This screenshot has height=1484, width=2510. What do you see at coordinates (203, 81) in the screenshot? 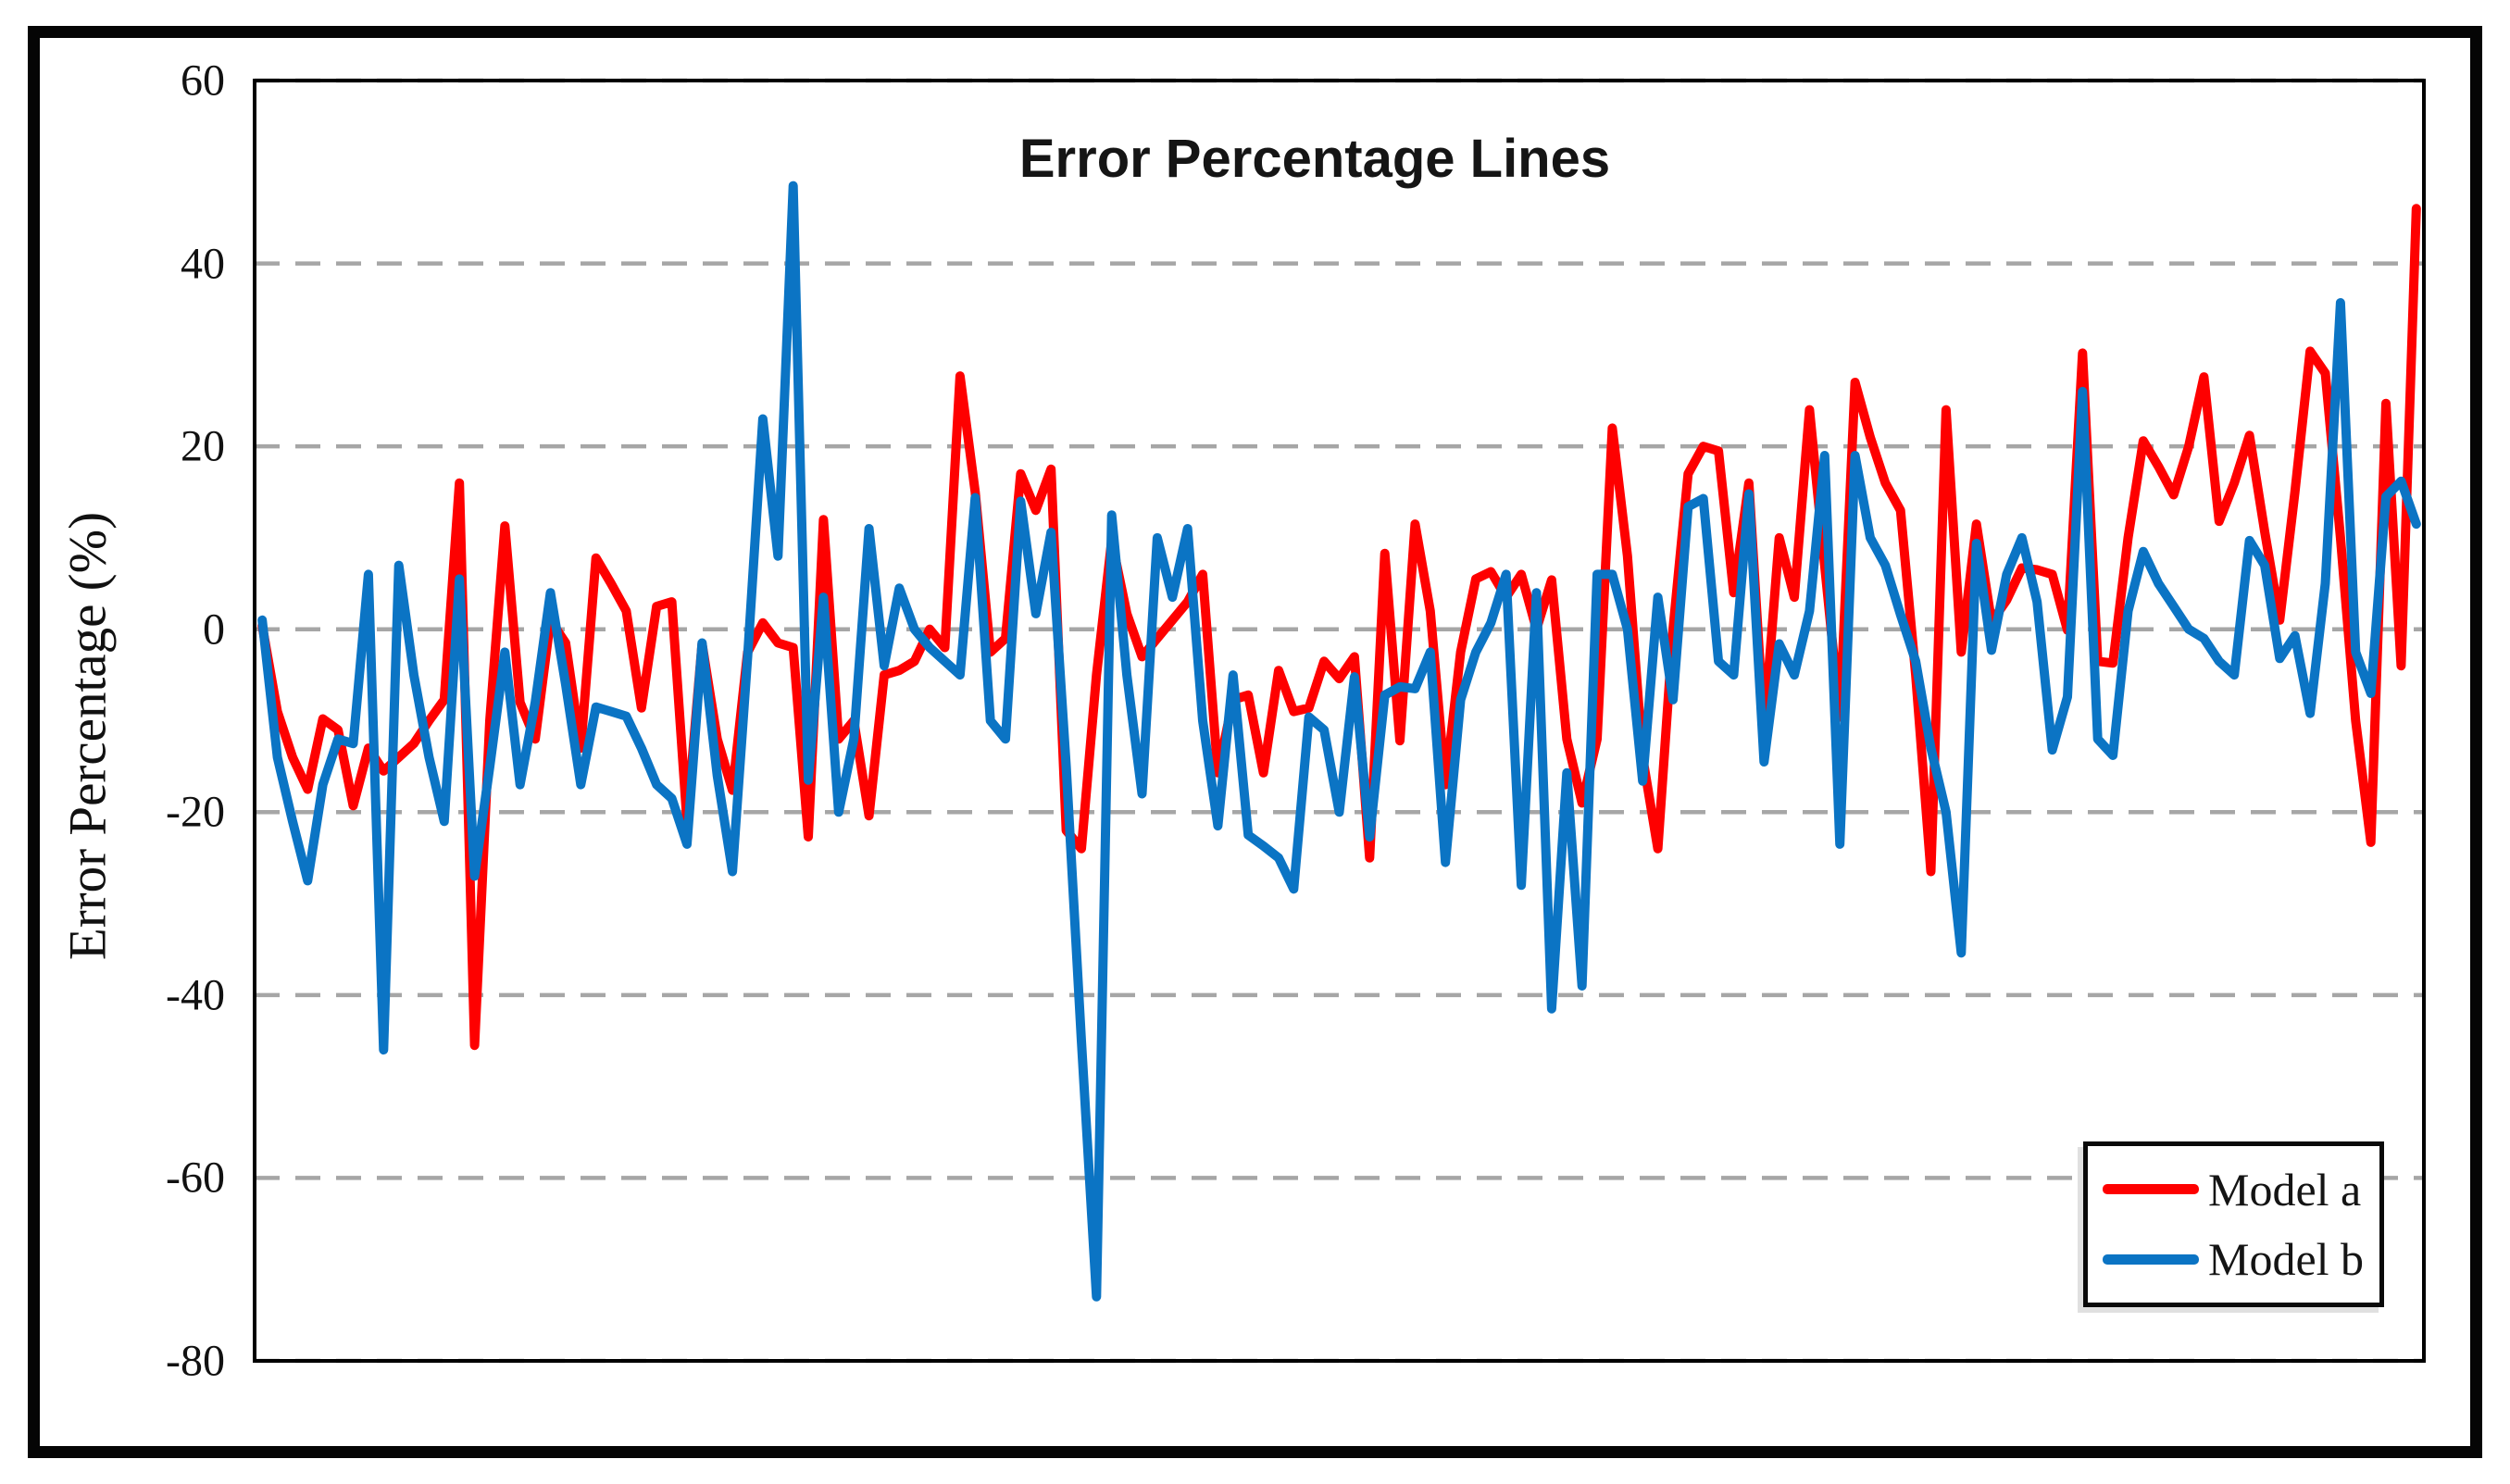
I see `y-tick-label-60: 60` at bounding box center [203, 81].